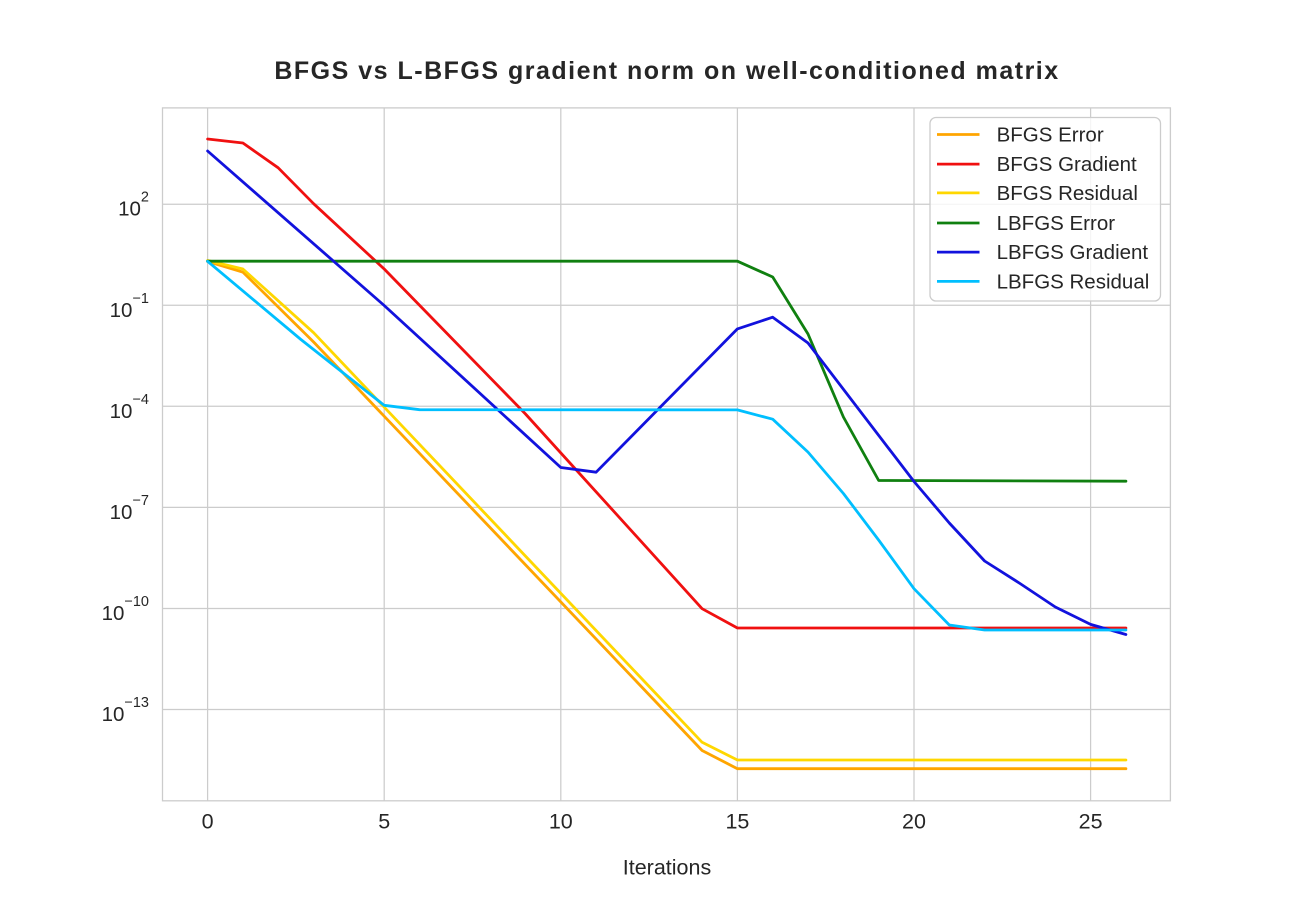  I want to click on svg-text: 20, so click(914, 822).